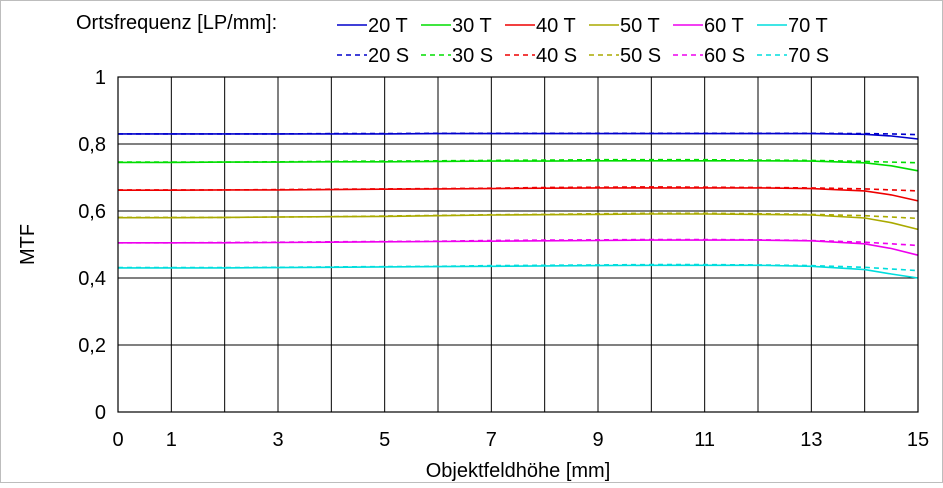 This screenshot has height=488, width=943. Describe the element at coordinates (518, 166) in the screenshot. I see `series-line-30-t` at that location.